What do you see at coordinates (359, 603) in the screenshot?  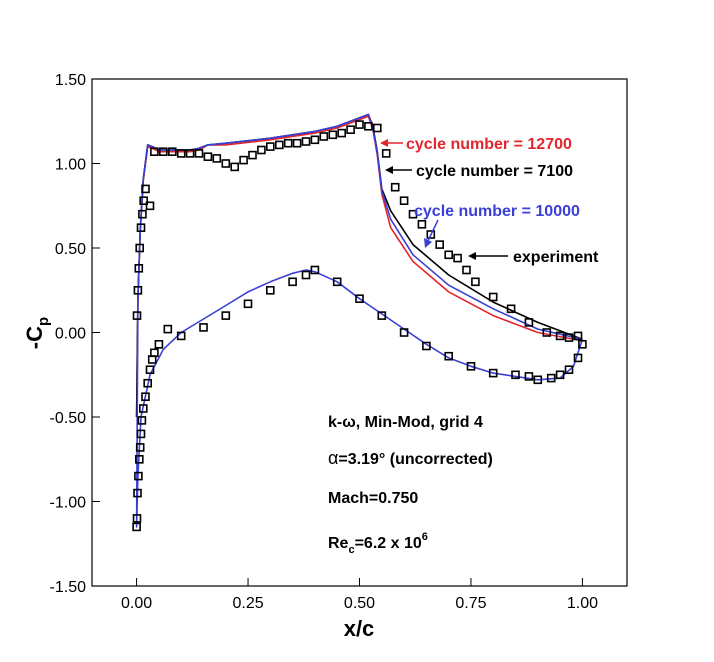 I see `x-tick-label: 0.50` at bounding box center [359, 603].